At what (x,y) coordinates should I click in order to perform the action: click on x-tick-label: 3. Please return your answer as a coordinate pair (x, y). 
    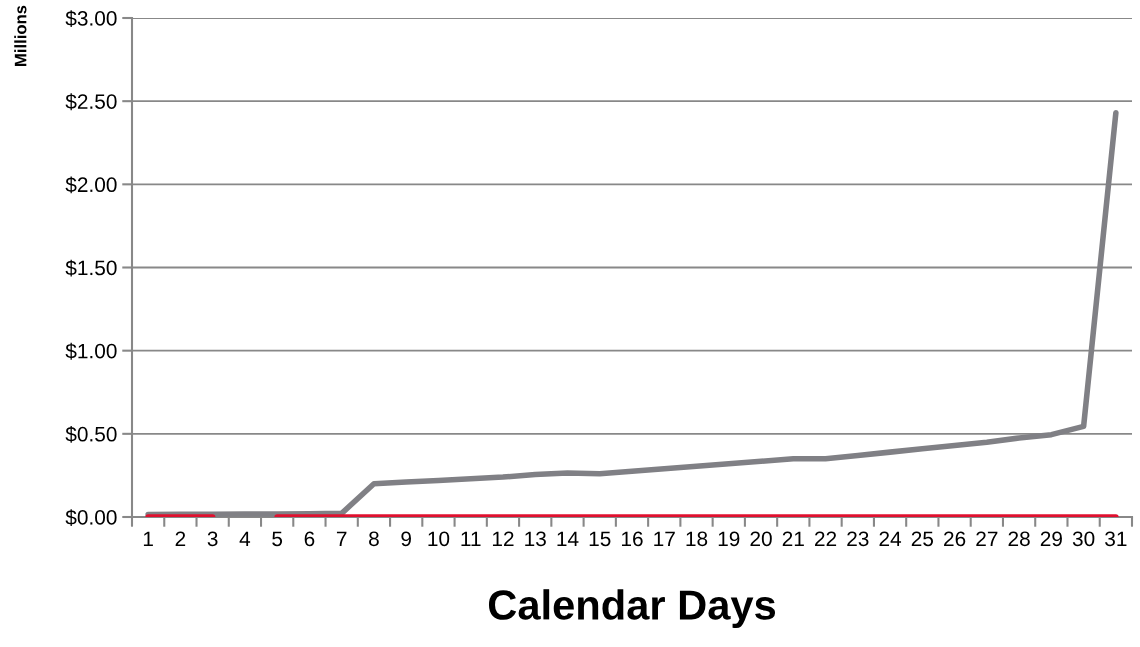
    Looking at the image, I should click on (212, 539).